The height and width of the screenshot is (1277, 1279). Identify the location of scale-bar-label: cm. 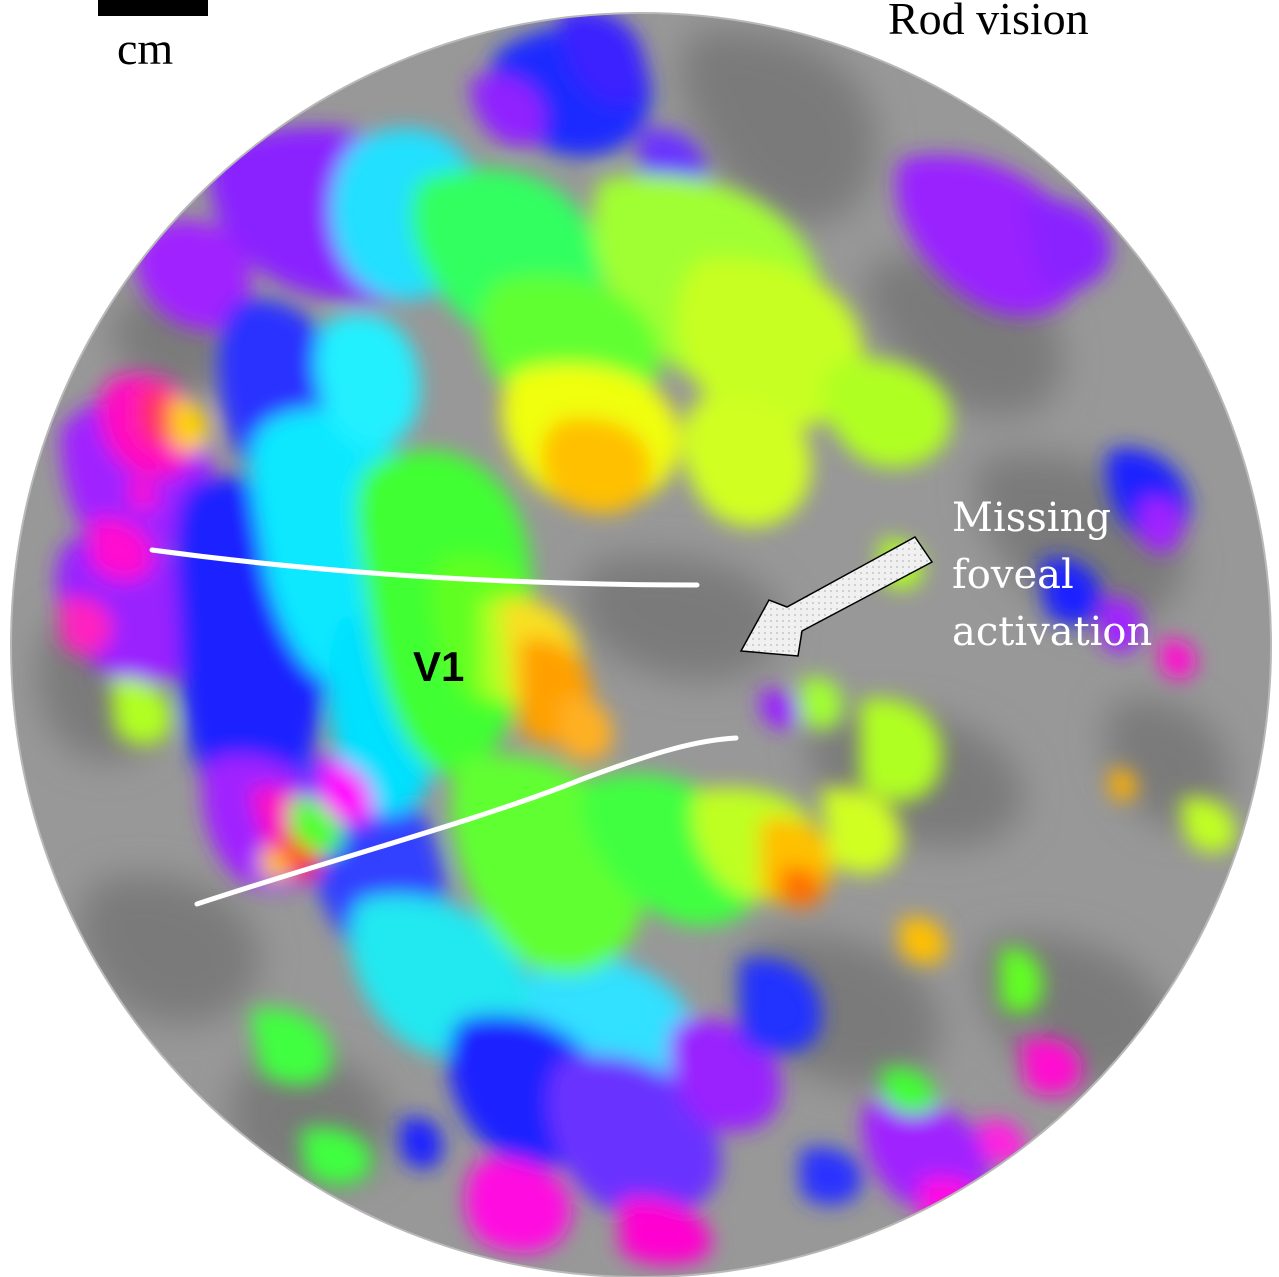
(145, 48).